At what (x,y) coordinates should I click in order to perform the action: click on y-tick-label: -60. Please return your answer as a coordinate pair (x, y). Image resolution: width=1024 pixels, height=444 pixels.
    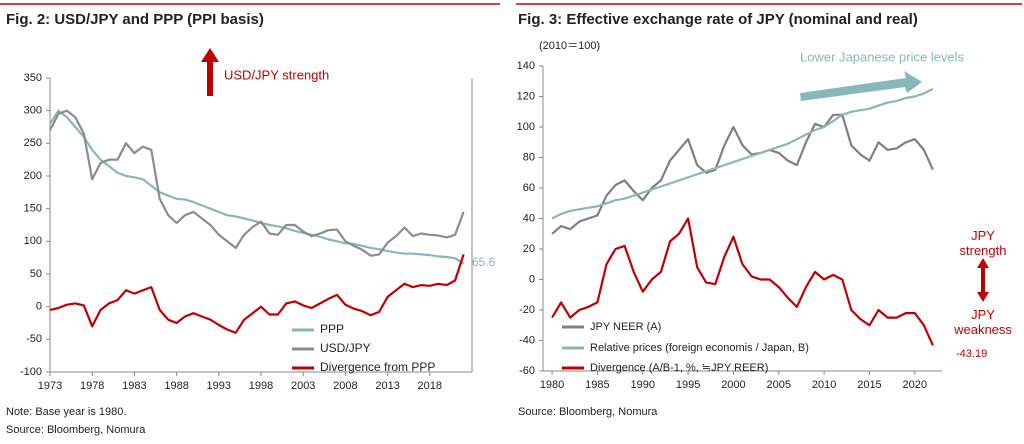
    Looking at the image, I should click on (527, 371).